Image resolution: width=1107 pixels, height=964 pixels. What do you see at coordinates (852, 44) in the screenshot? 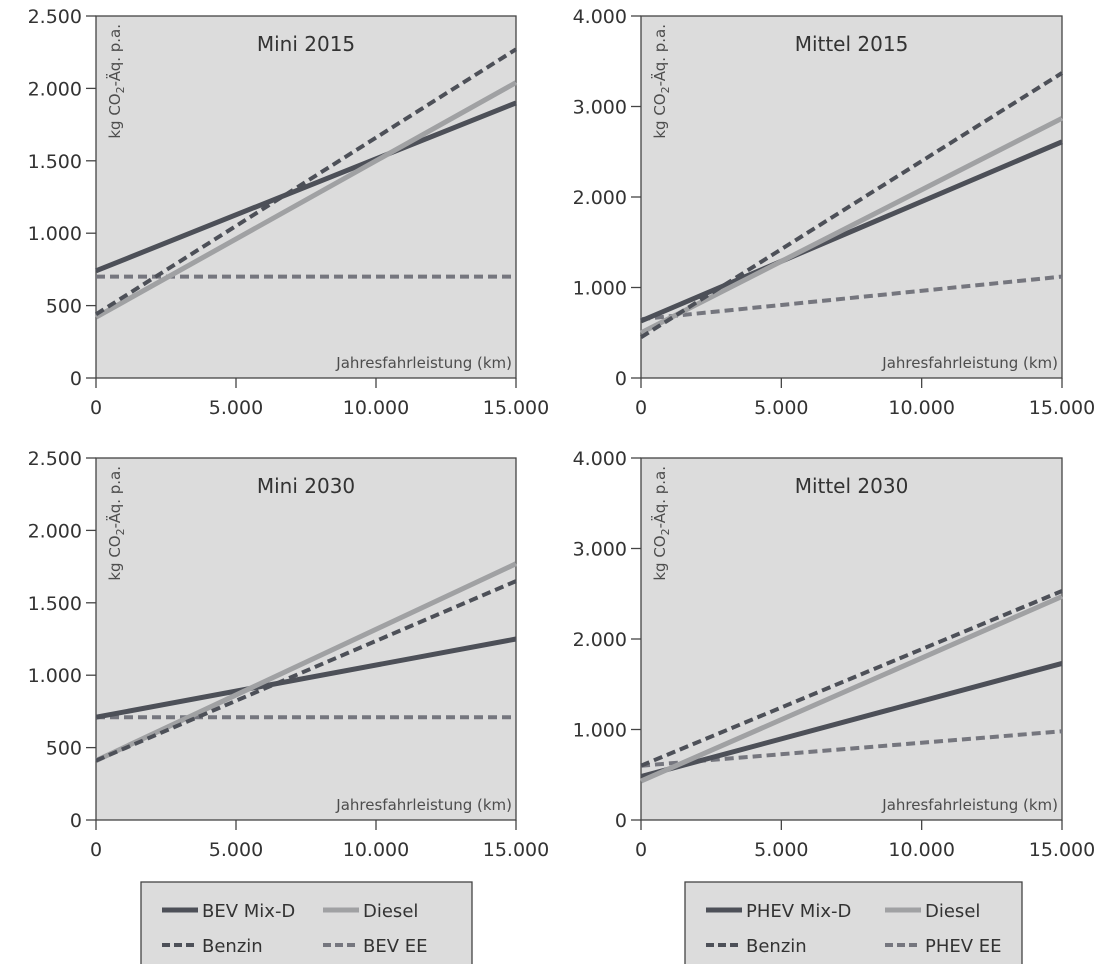
I see `panel-title: Mittel 2015` at bounding box center [852, 44].